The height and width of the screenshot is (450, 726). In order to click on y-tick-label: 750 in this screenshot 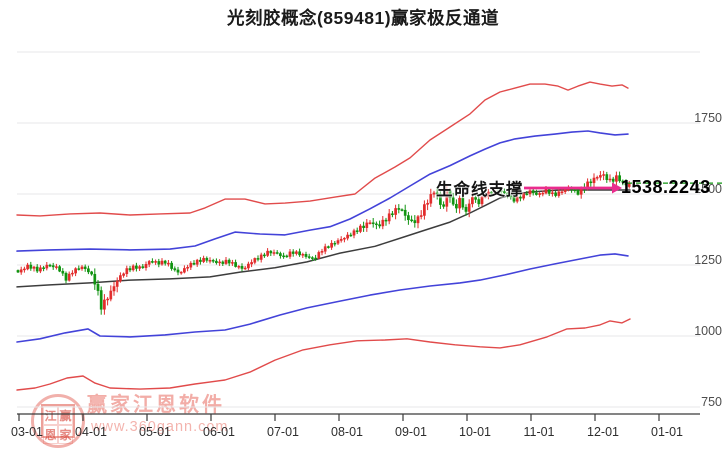, I will do `click(711, 402)`.